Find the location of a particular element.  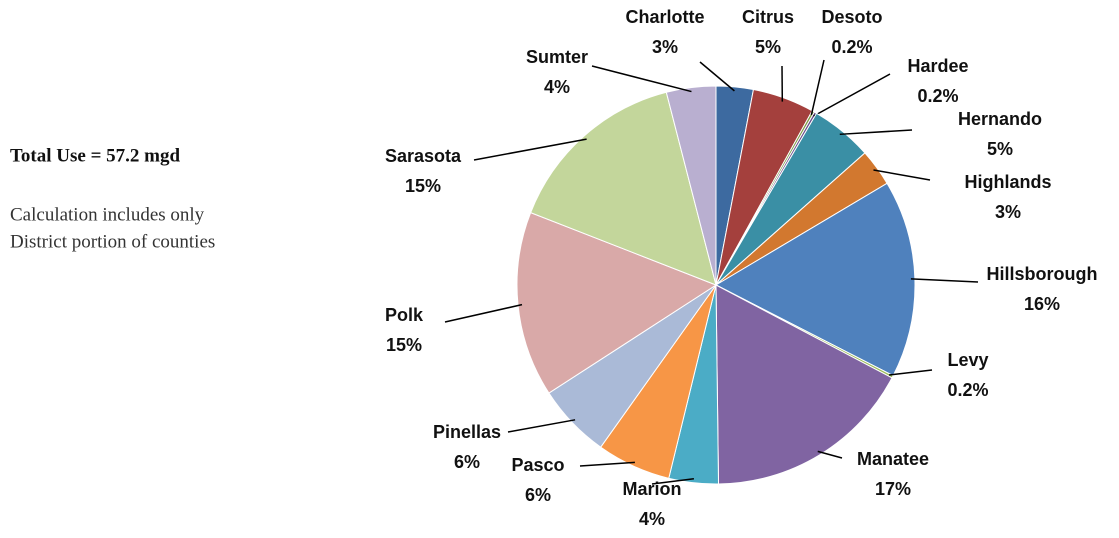

slice-label: Polk is located at coordinates (404, 315).